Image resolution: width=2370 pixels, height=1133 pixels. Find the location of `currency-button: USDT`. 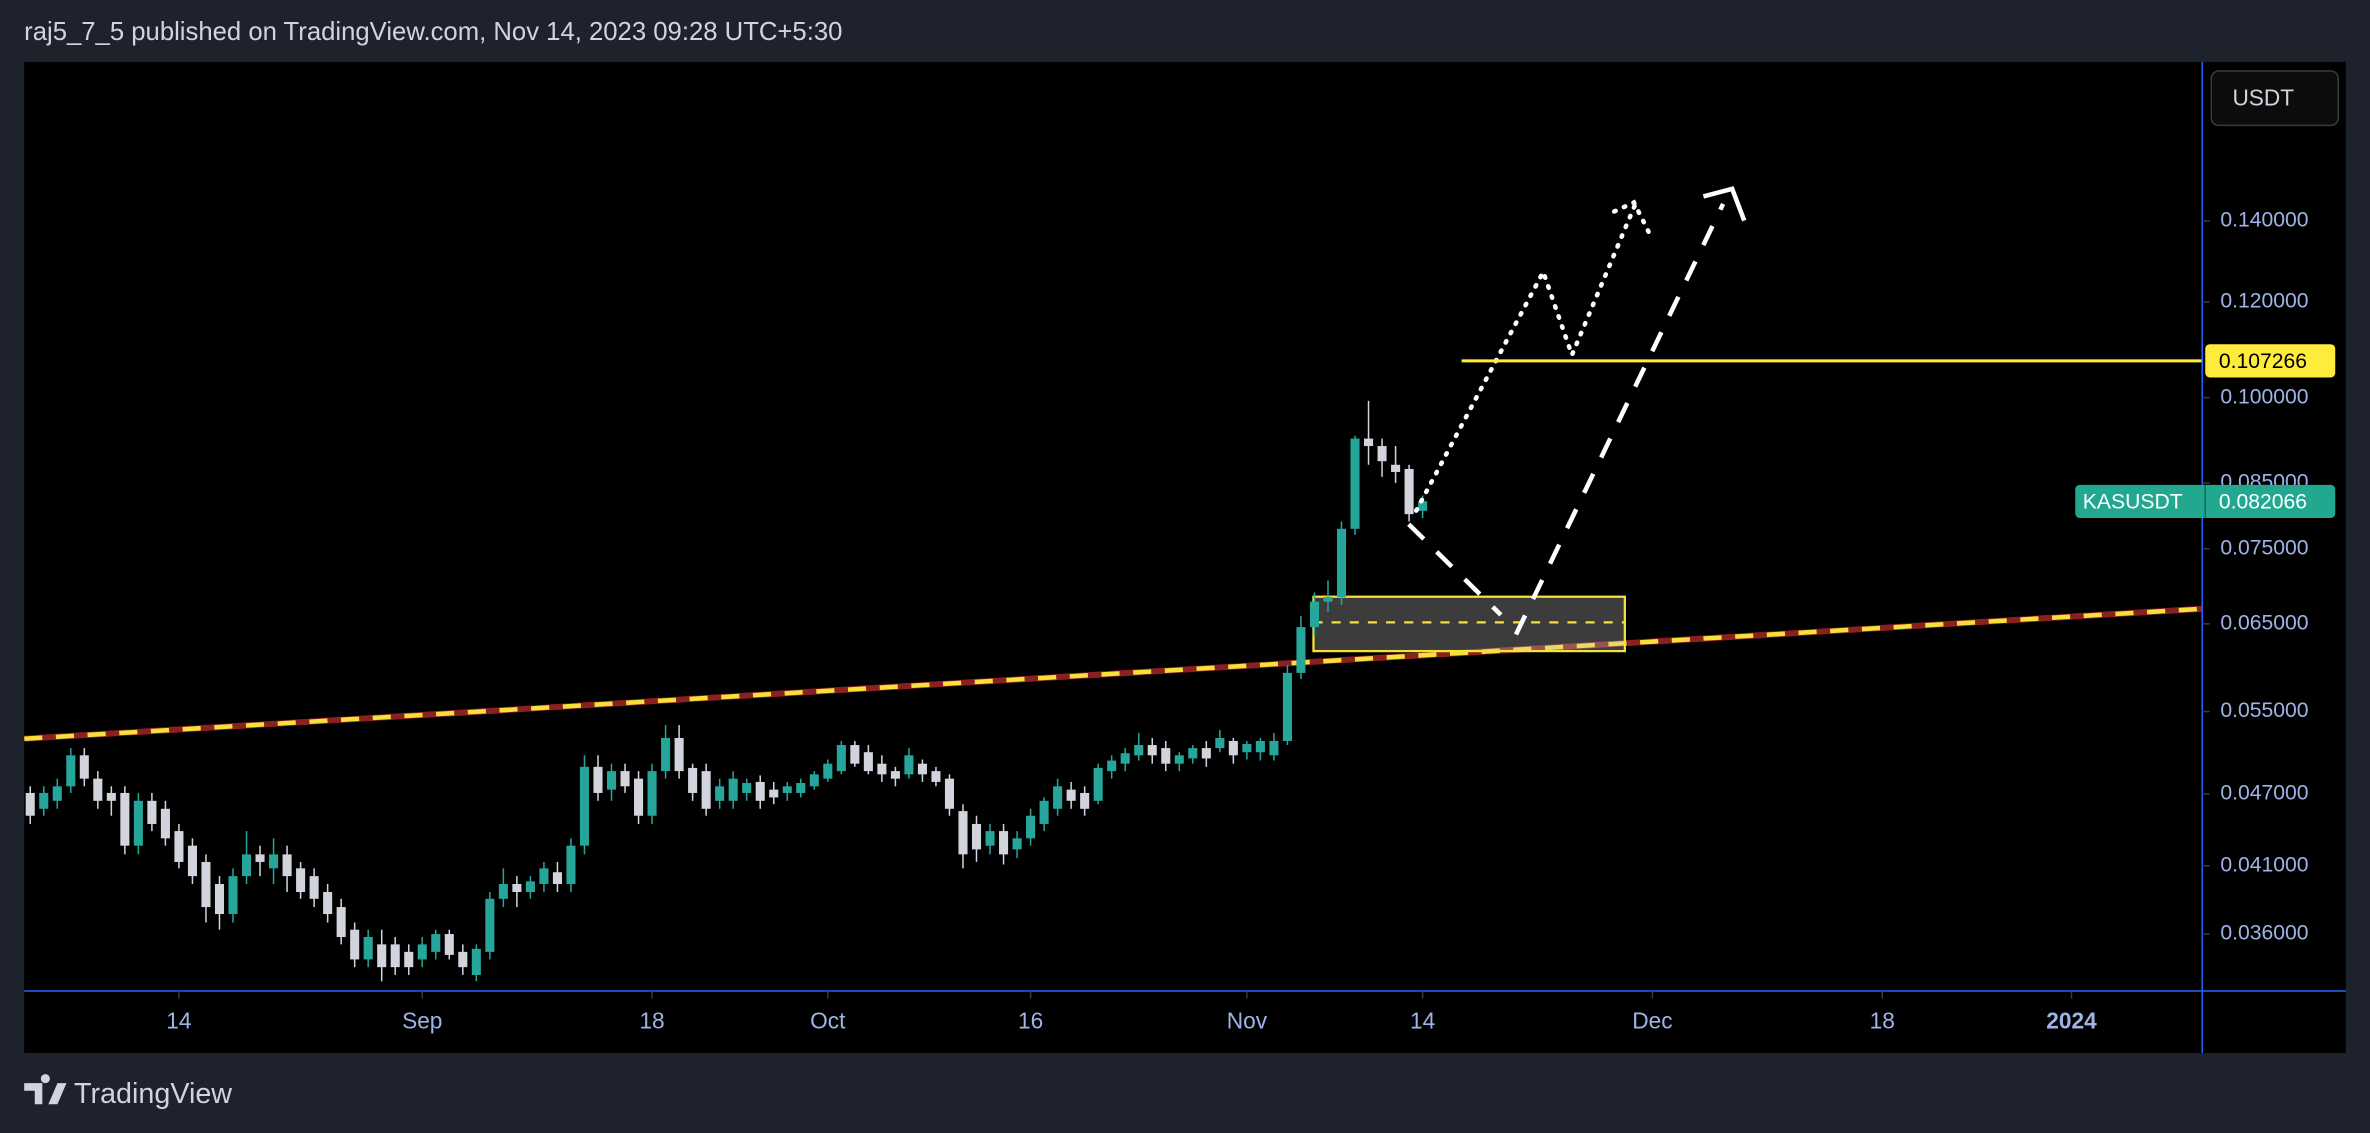

currency-button: USDT is located at coordinates (2275, 98).